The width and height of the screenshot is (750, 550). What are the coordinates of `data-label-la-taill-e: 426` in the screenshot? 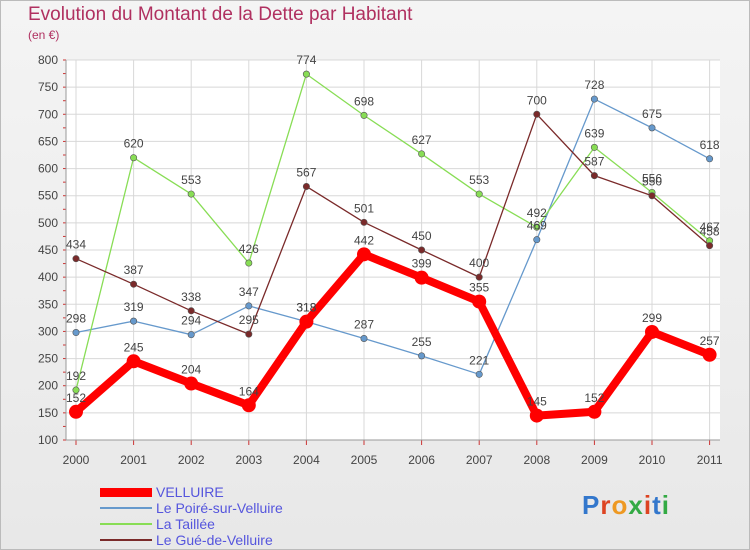 It's located at (249, 249).